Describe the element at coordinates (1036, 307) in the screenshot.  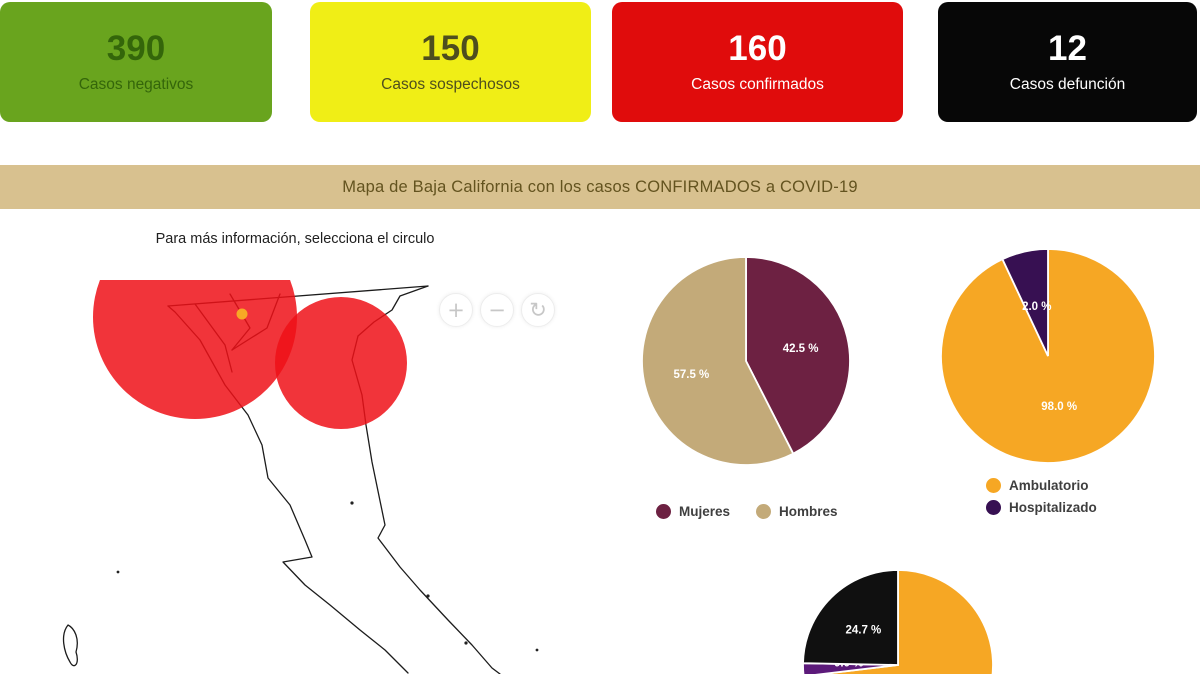
I see `pie-data-label: 2.0 %` at that location.